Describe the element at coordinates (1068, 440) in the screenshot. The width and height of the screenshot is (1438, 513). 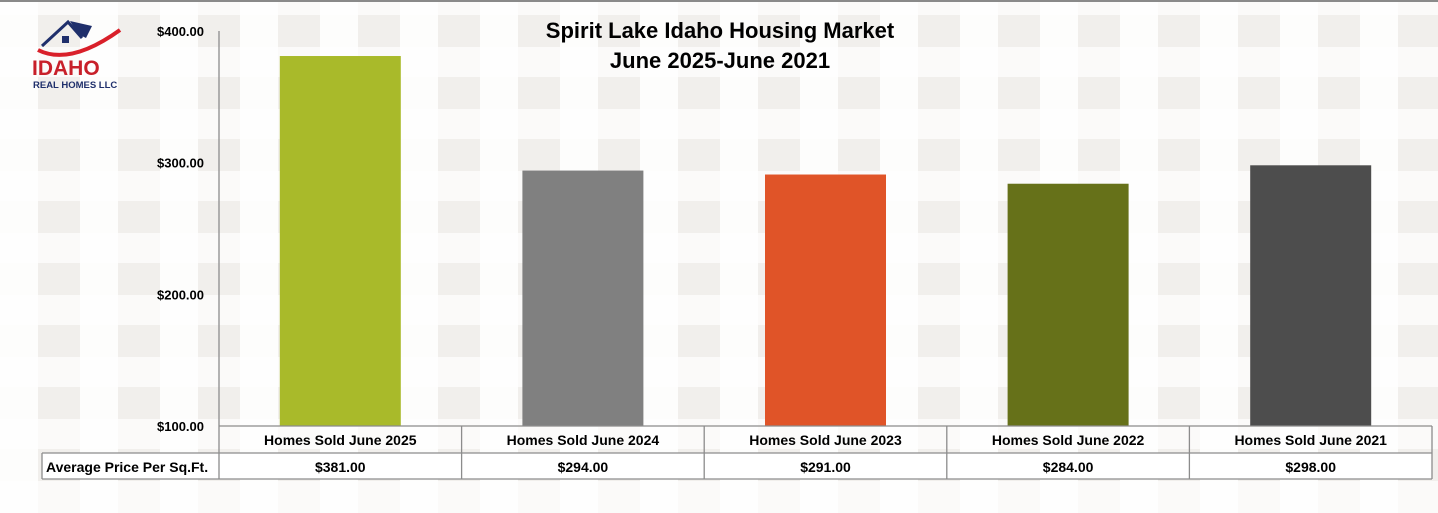
I see `category-label: Homes Sold June 2022` at that location.